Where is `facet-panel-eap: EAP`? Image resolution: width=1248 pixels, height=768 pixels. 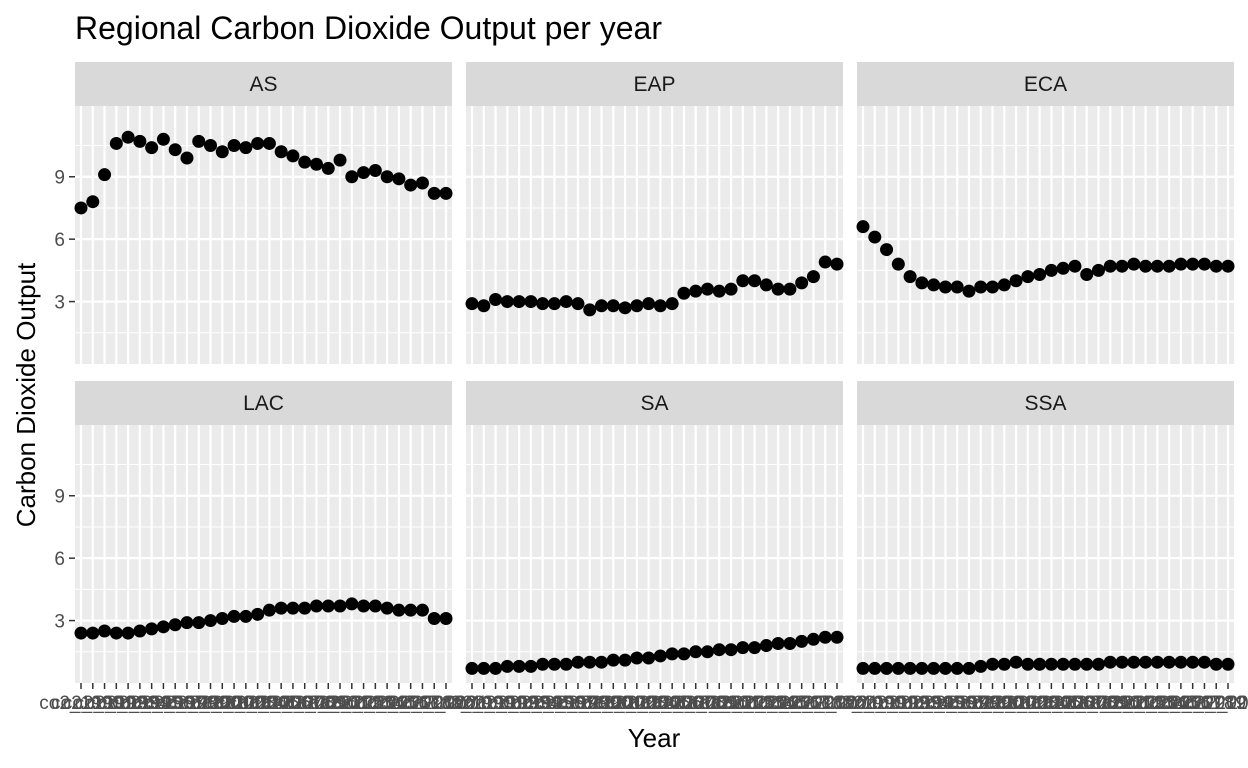
facet-panel-eap: EAP is located at coordinates (654, 213).